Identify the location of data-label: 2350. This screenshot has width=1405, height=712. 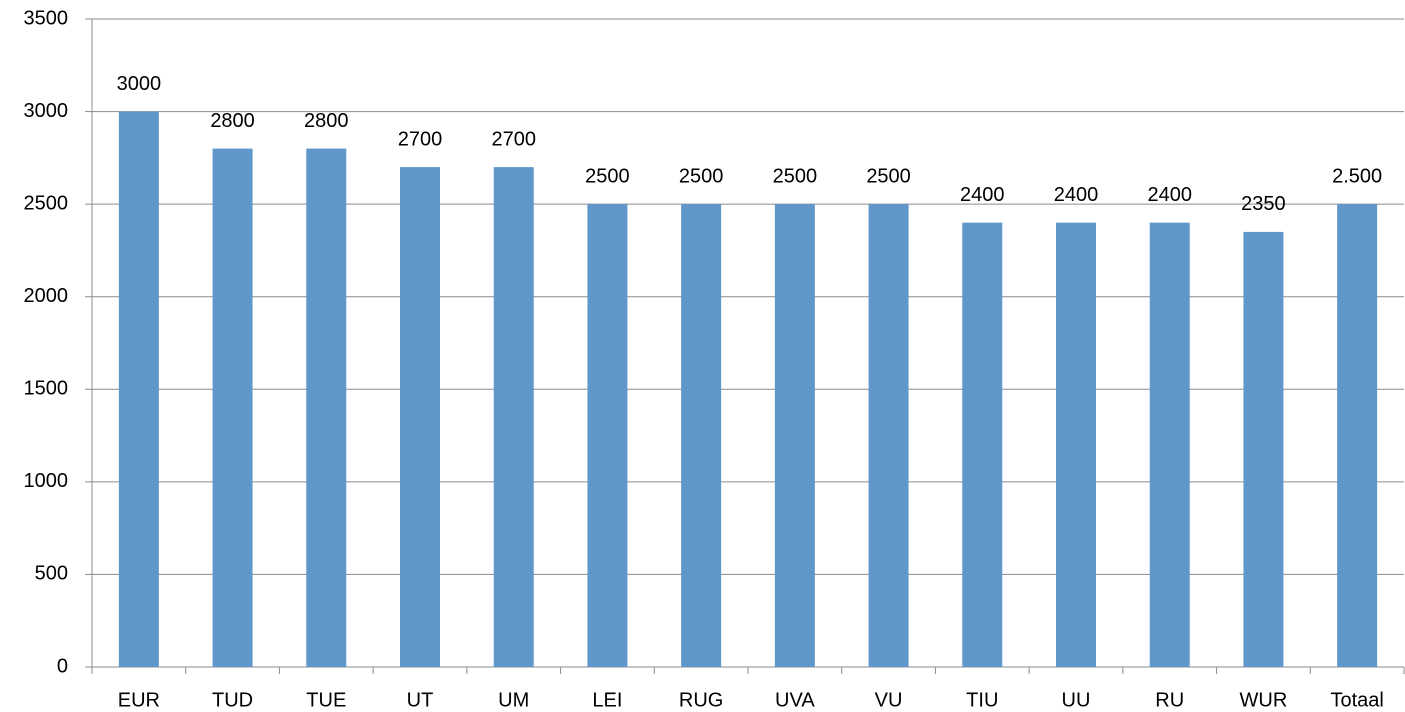
(1263, 204).